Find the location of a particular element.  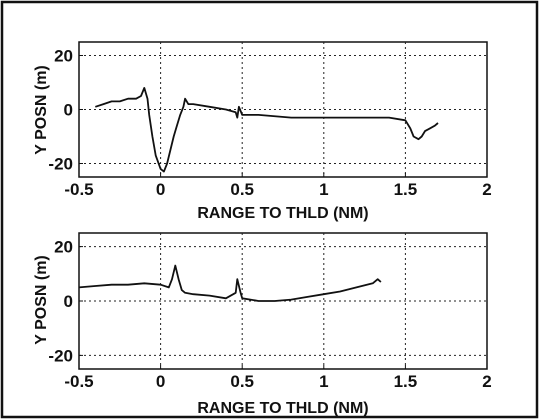

top-plot-x-tick-label: 0 is located at coordinates (160, 189).